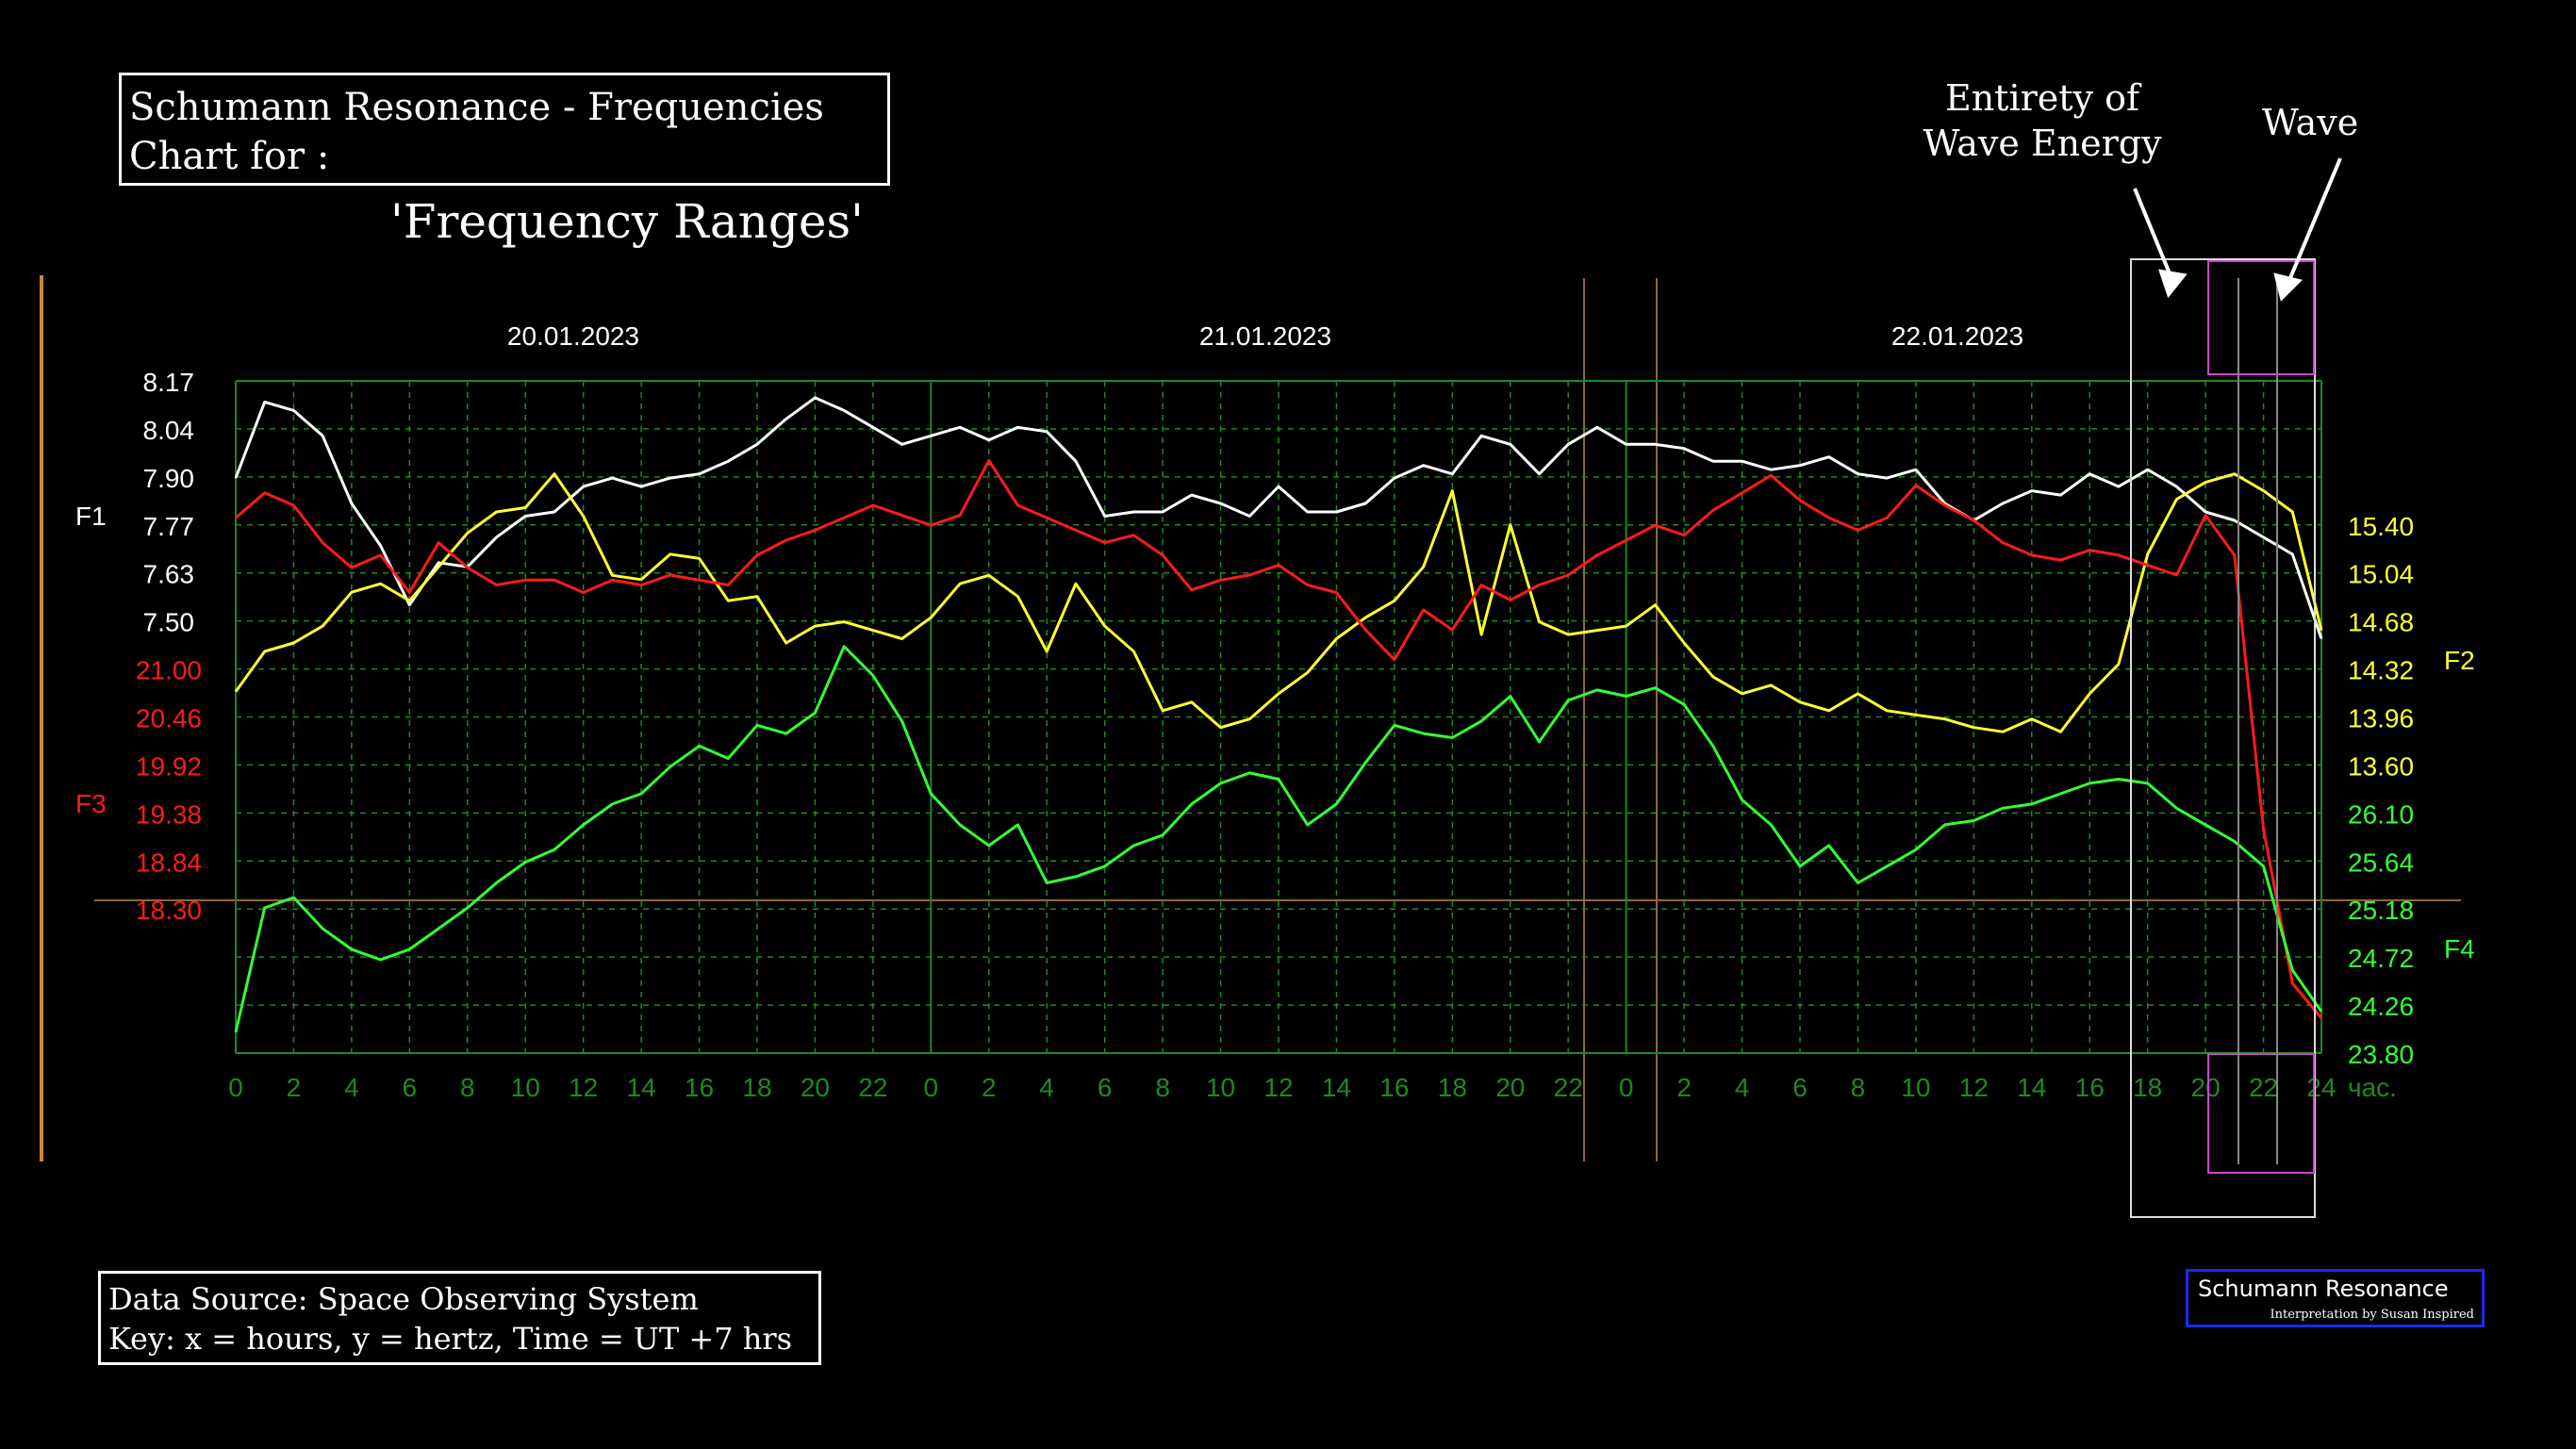 The height and width of the screenshot is (1449, 2576). Describe the element at coordinates (2223, 738) in the screenshot. I see `entirety-highlight-box` at that location.